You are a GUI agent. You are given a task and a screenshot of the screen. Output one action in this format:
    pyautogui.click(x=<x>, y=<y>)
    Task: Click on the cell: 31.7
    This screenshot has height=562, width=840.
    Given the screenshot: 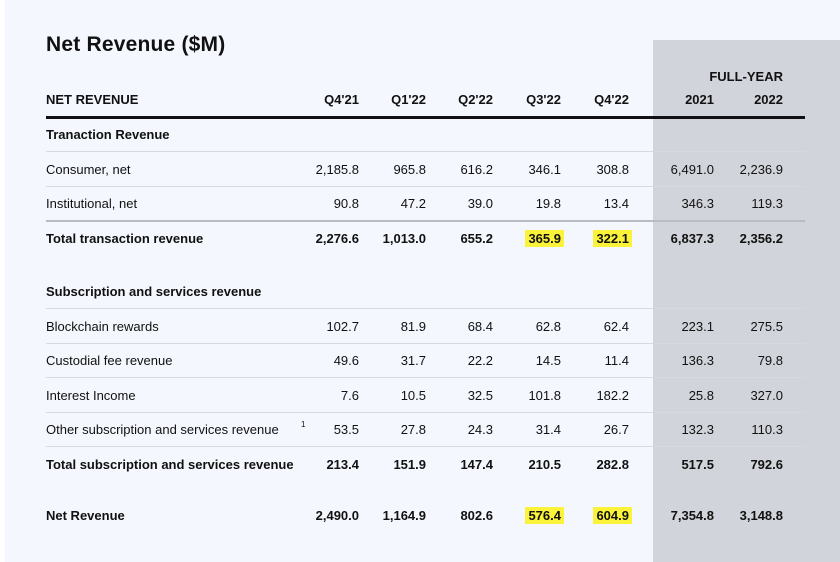 What is the action you would take?
    pyautogui.click(x=386, y=360)
    